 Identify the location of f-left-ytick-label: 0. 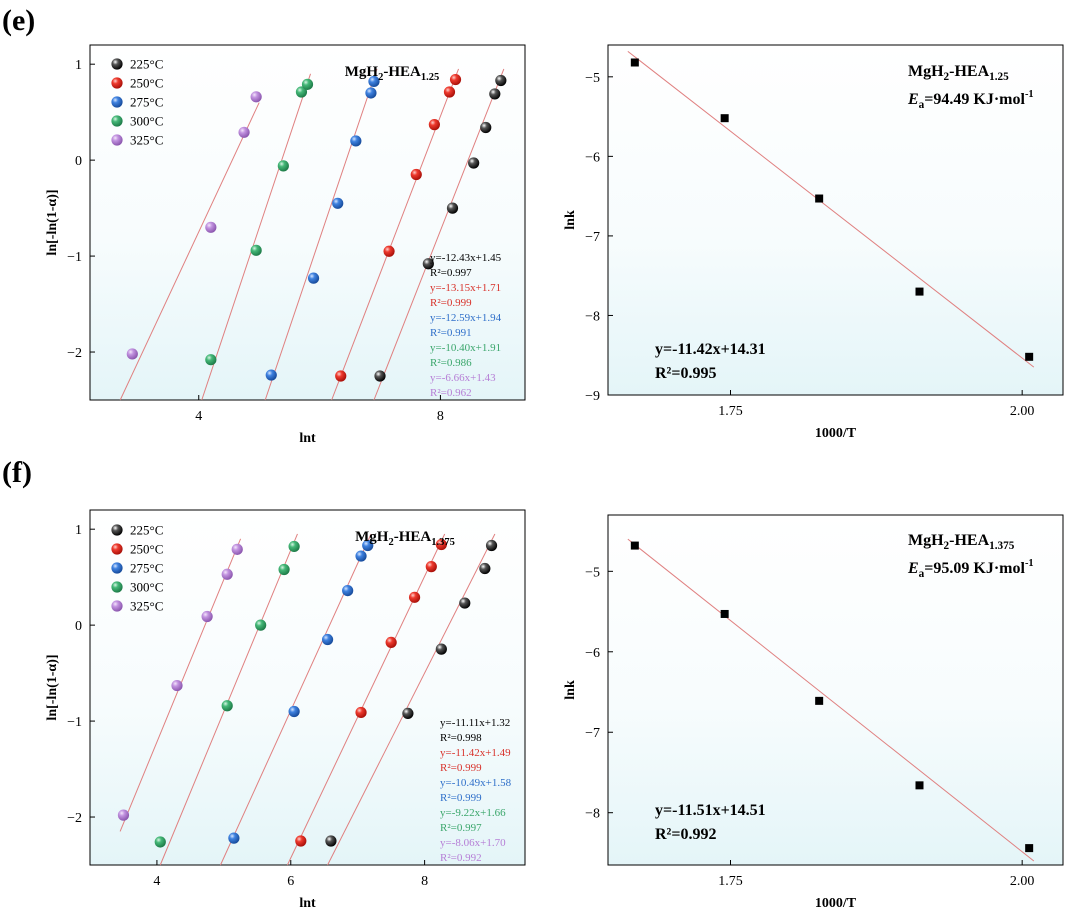
(78, 626).